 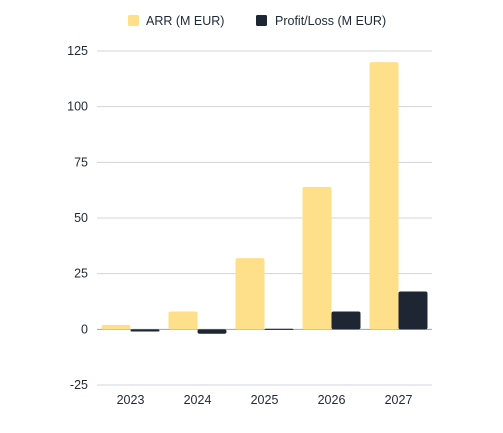 I want to click on y-tick-label: -25, so click(x=79, y=385).